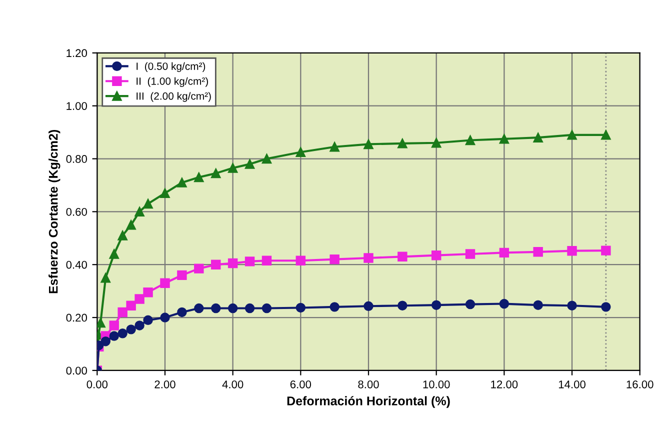 The image size is (670, 441). What do you see at coordinates (76, 212) in the screenshot?
I see `y-tick-label: 0.60` at bounding box center [76, 212].